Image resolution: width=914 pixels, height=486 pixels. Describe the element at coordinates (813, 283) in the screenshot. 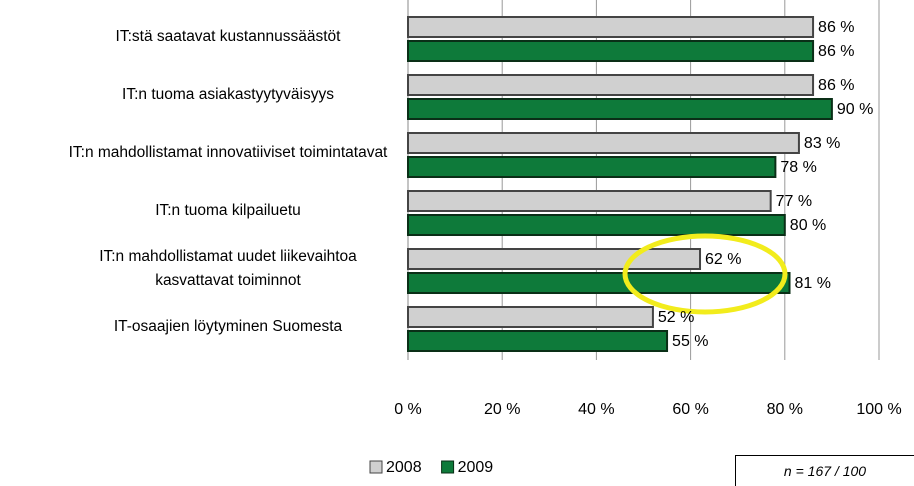

I see `value-label: 81 %` at that location.